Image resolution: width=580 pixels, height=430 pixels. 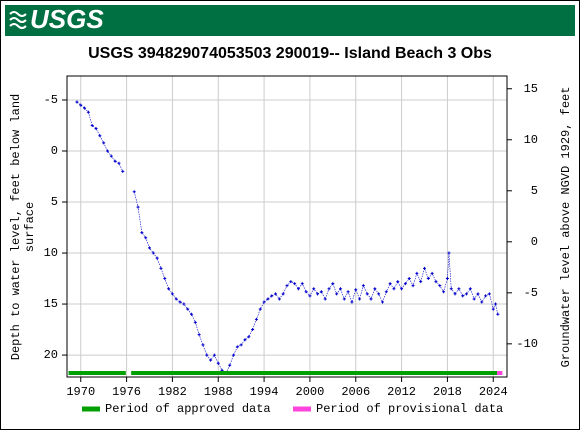 What do you see at coordinates (51, 355) in the screenshot?
I see `y-tick-label: 20` at bounding box center [51, 355].